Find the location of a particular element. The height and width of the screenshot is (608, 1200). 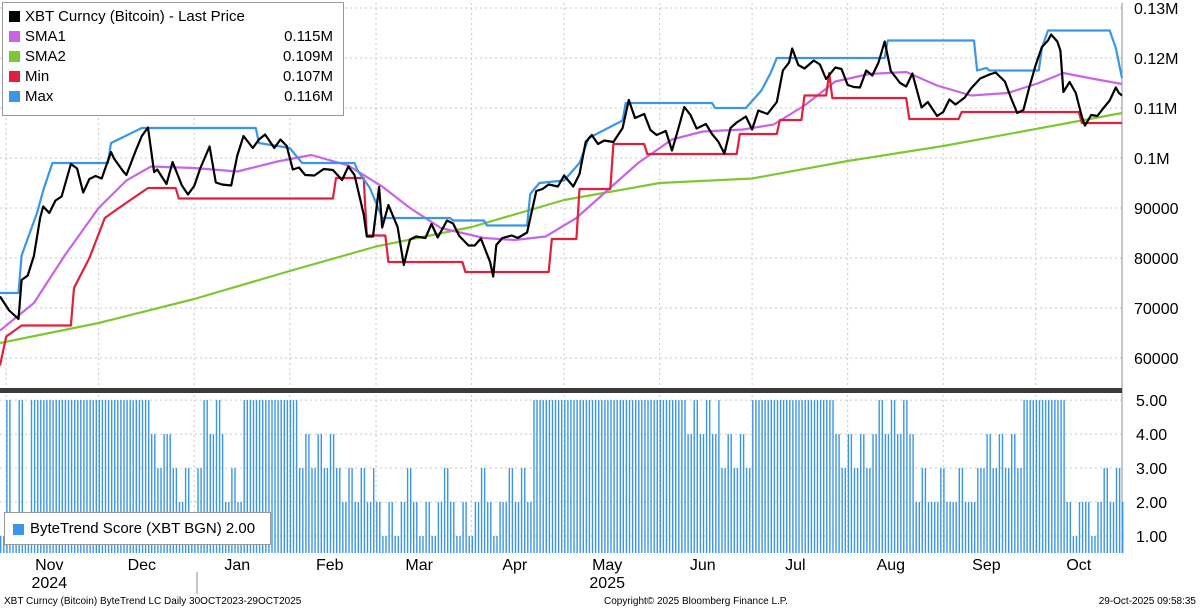

legend-score-label: ByteTrend Score (XBT BGN) 2.00 is located at coordinates (143, 528).